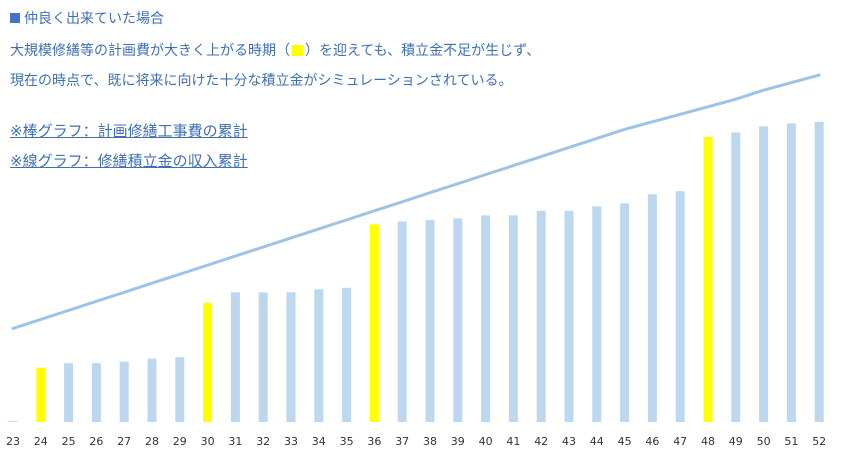  What do you see at coordinates (430, 441) in the screenshot?
I see `x-tick-label: 38` at bounding box center [430, 441].